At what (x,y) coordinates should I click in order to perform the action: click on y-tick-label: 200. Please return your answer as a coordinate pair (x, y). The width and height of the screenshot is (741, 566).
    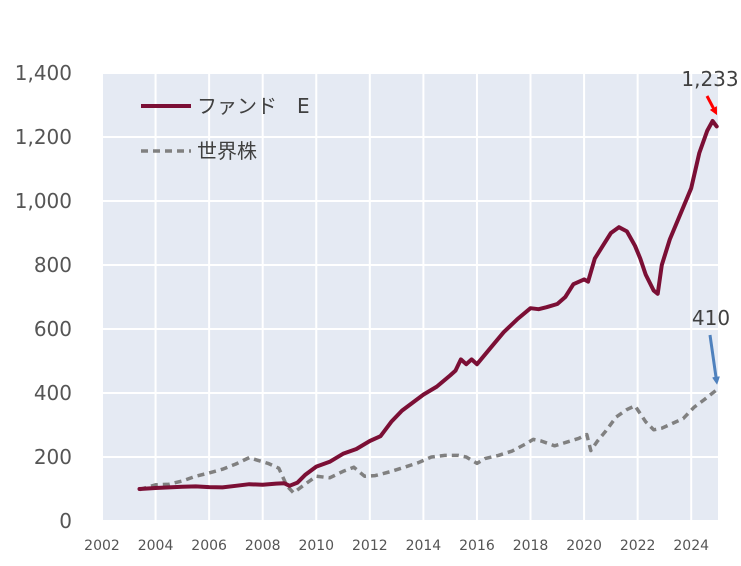
    Looking at the image, I should click on (53, 457).